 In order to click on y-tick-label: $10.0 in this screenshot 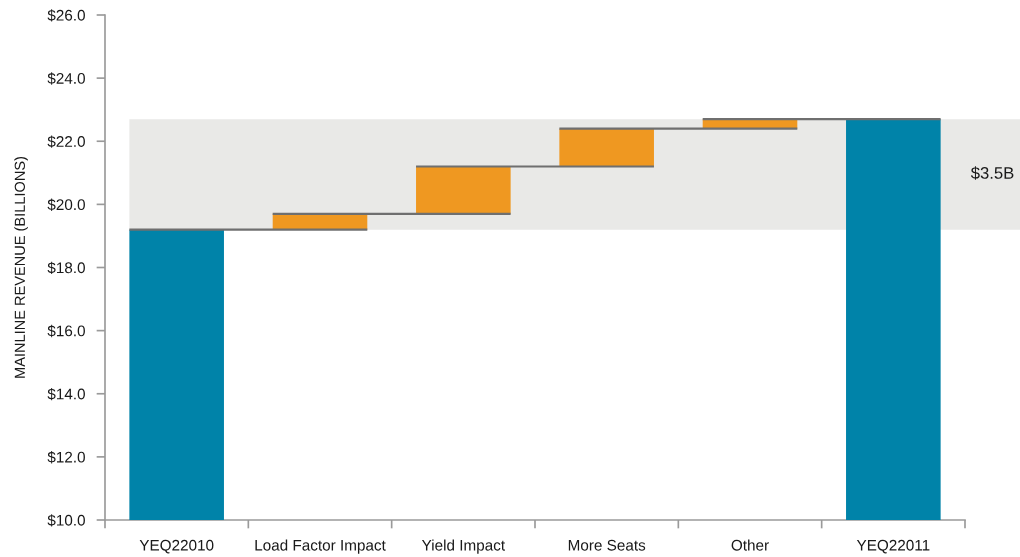, I will do `click(66, 520)`.